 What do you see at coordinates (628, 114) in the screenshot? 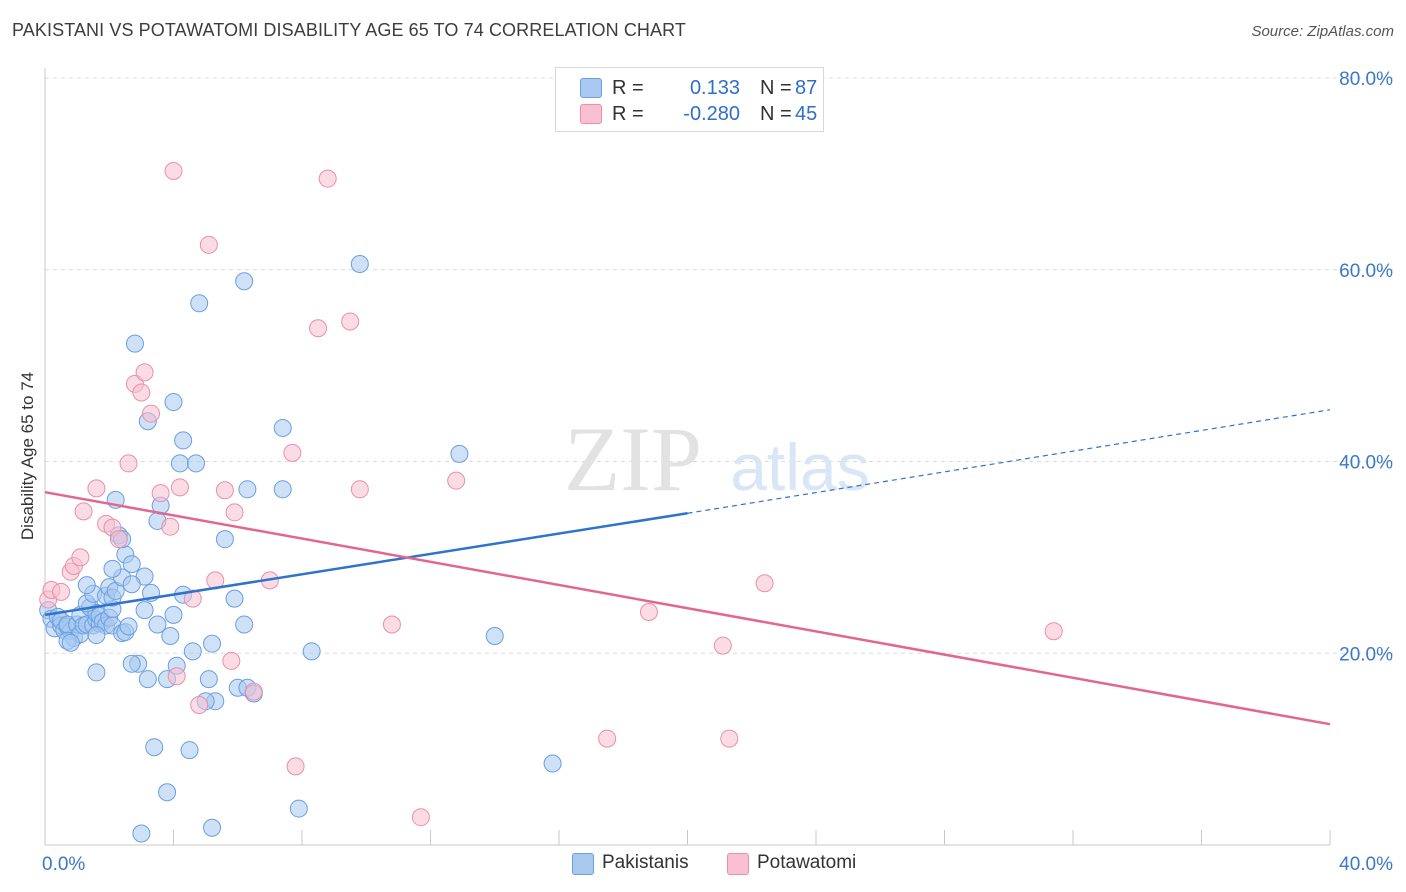
I see `r-label: R =` at bounding box center [628, 114].